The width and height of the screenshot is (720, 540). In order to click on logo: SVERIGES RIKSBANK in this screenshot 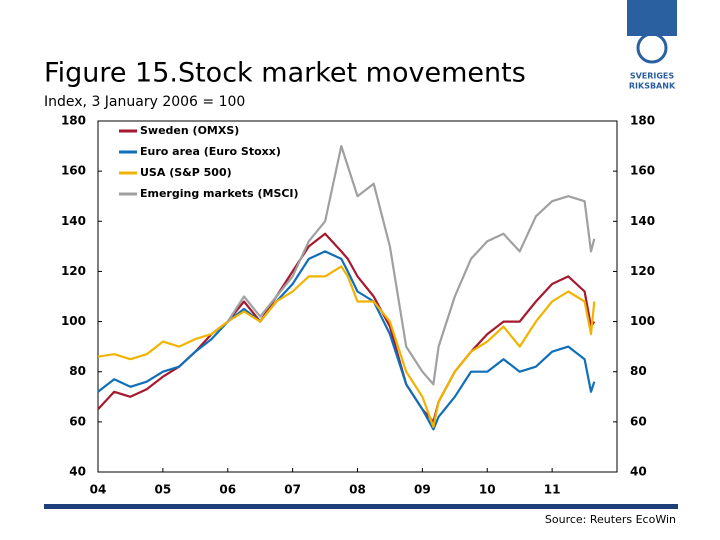, I will do `click(652, 45)`.